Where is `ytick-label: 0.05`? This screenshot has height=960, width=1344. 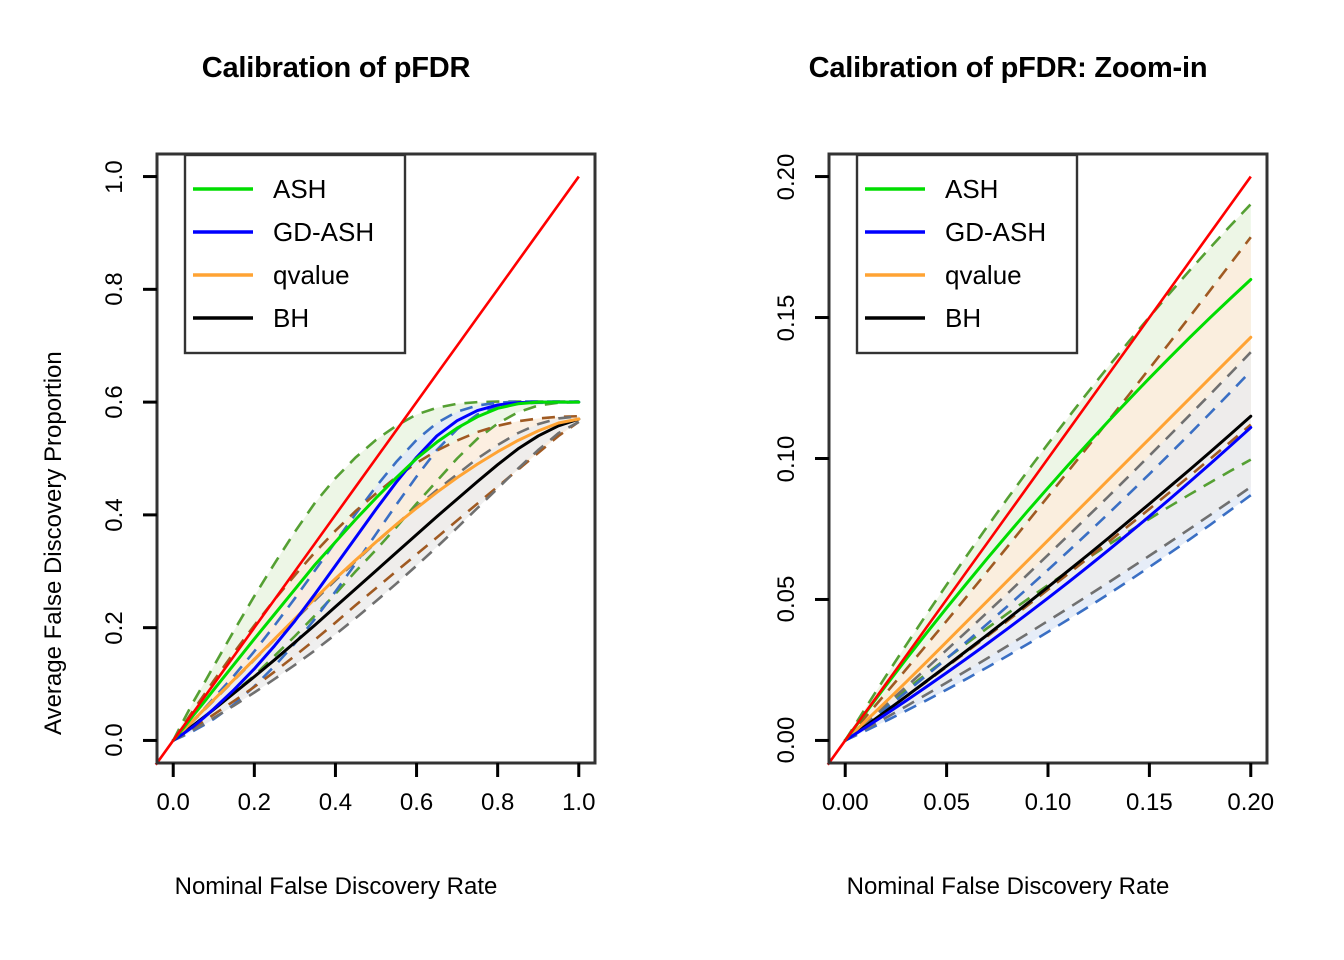
ytick-label: 0.05 is located at coordinates (786, 599).